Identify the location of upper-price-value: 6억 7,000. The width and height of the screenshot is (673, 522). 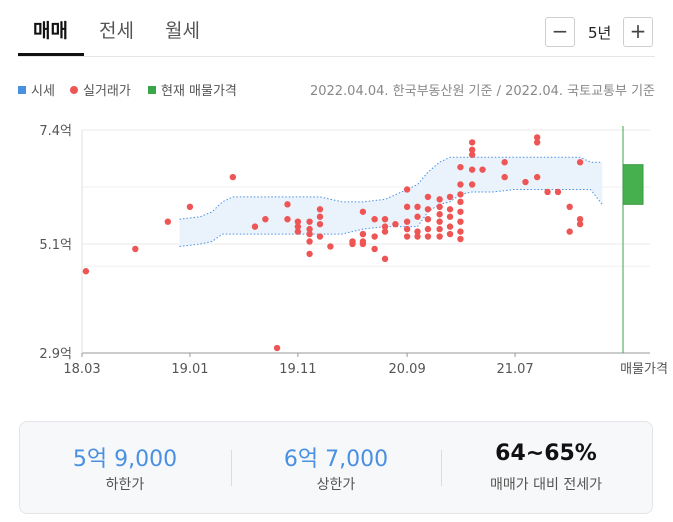
(336, 459).